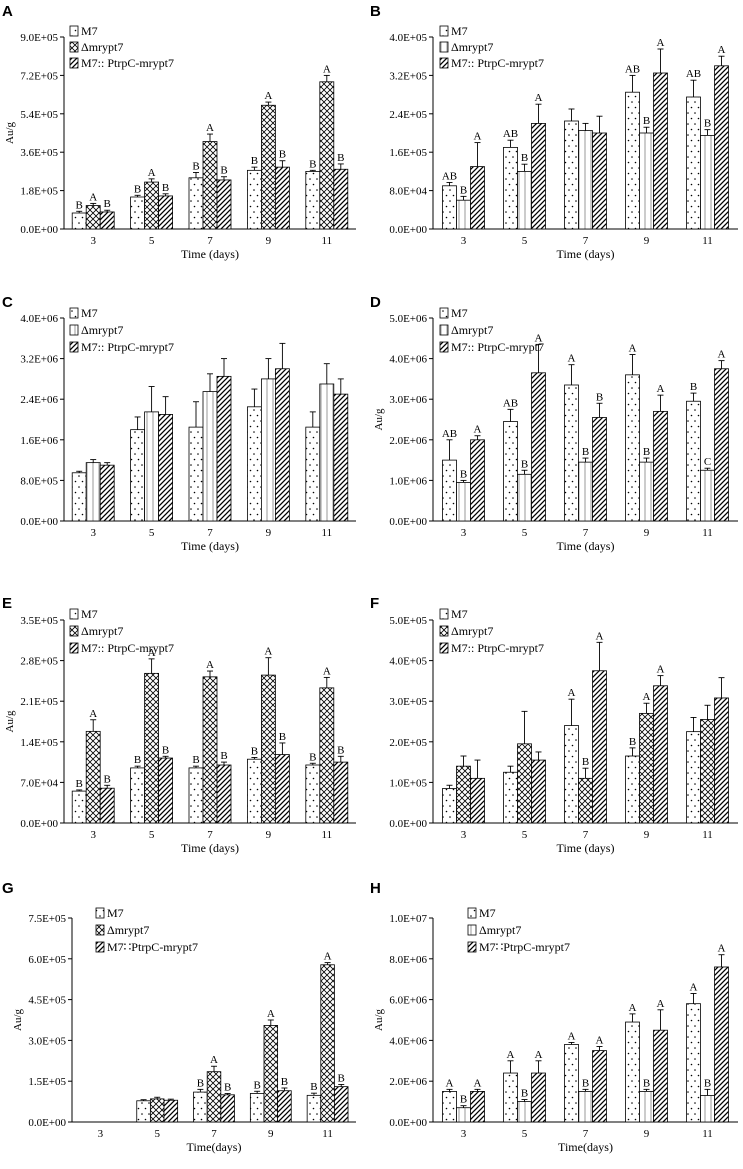 This screenshot has width=743, height=1169. Describe the element at coordinates (408, 360) in the screenshot. I see `y-tick-label: 4.0E+06` at that location.